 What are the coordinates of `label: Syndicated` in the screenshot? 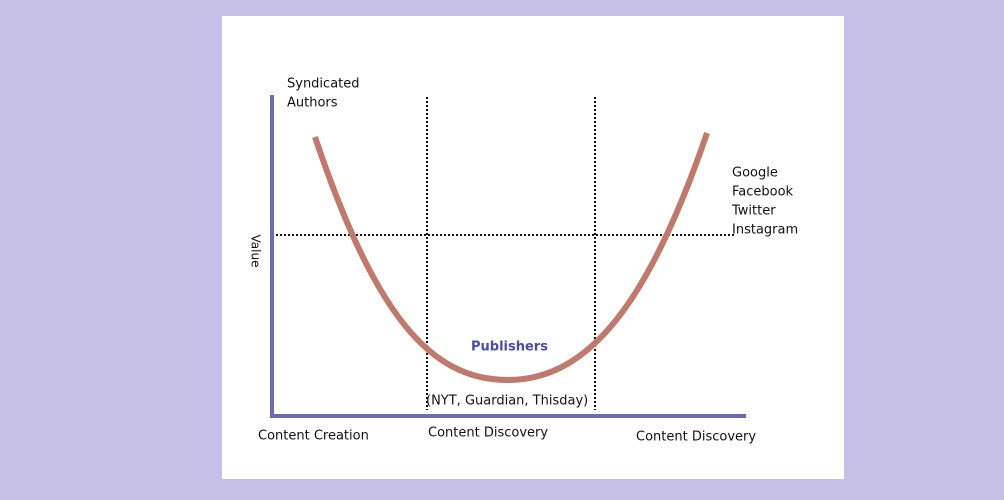 It's located at (323, 84).